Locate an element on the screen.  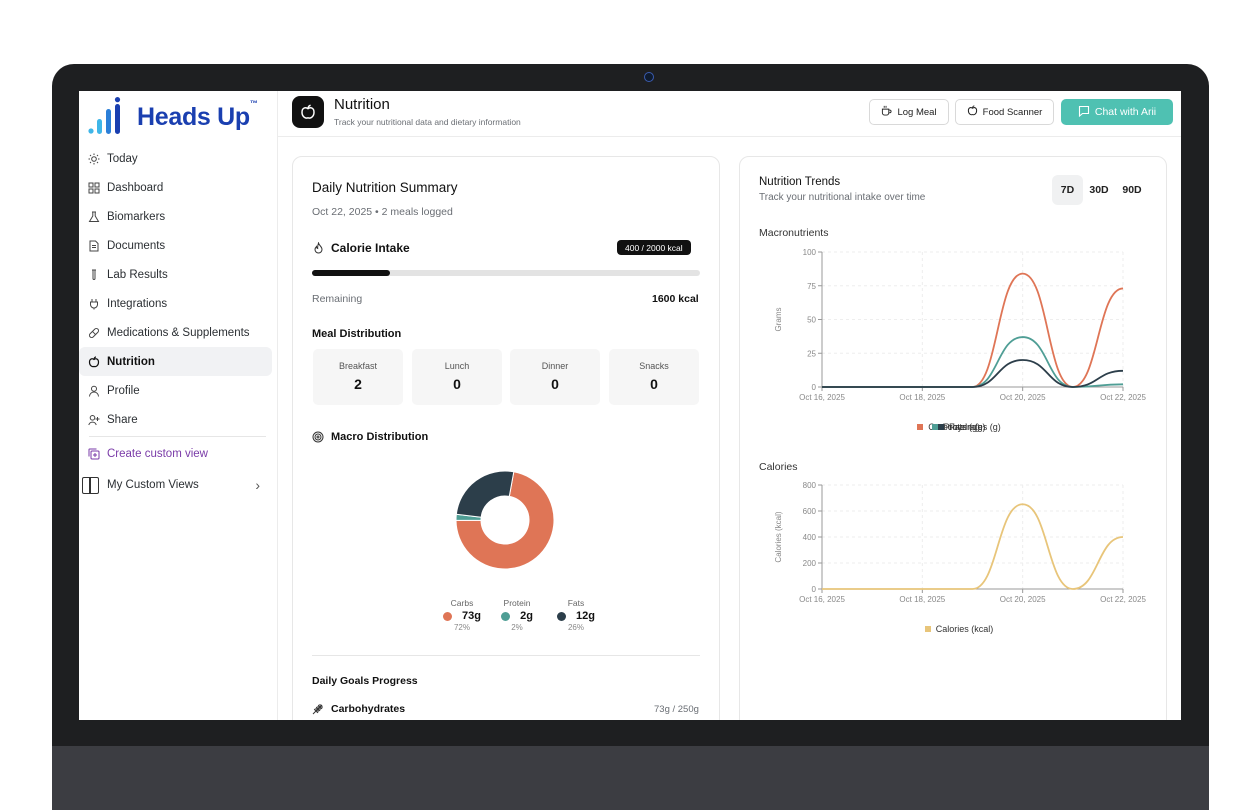
app-logo: Heads Up™ is located at coordinates (172, 117).